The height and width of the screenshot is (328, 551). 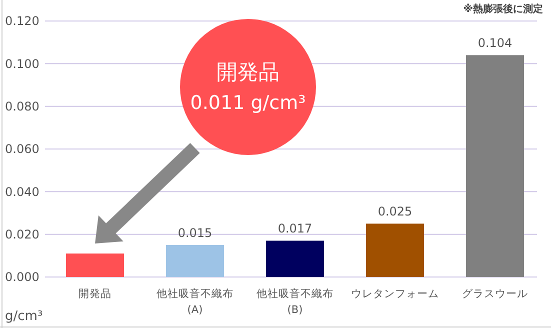 What do you see at coordinates (395, 294) in the screenshot?
I see `x-tick-label: ウレタンフォーム` at bounding box center [395, 294].